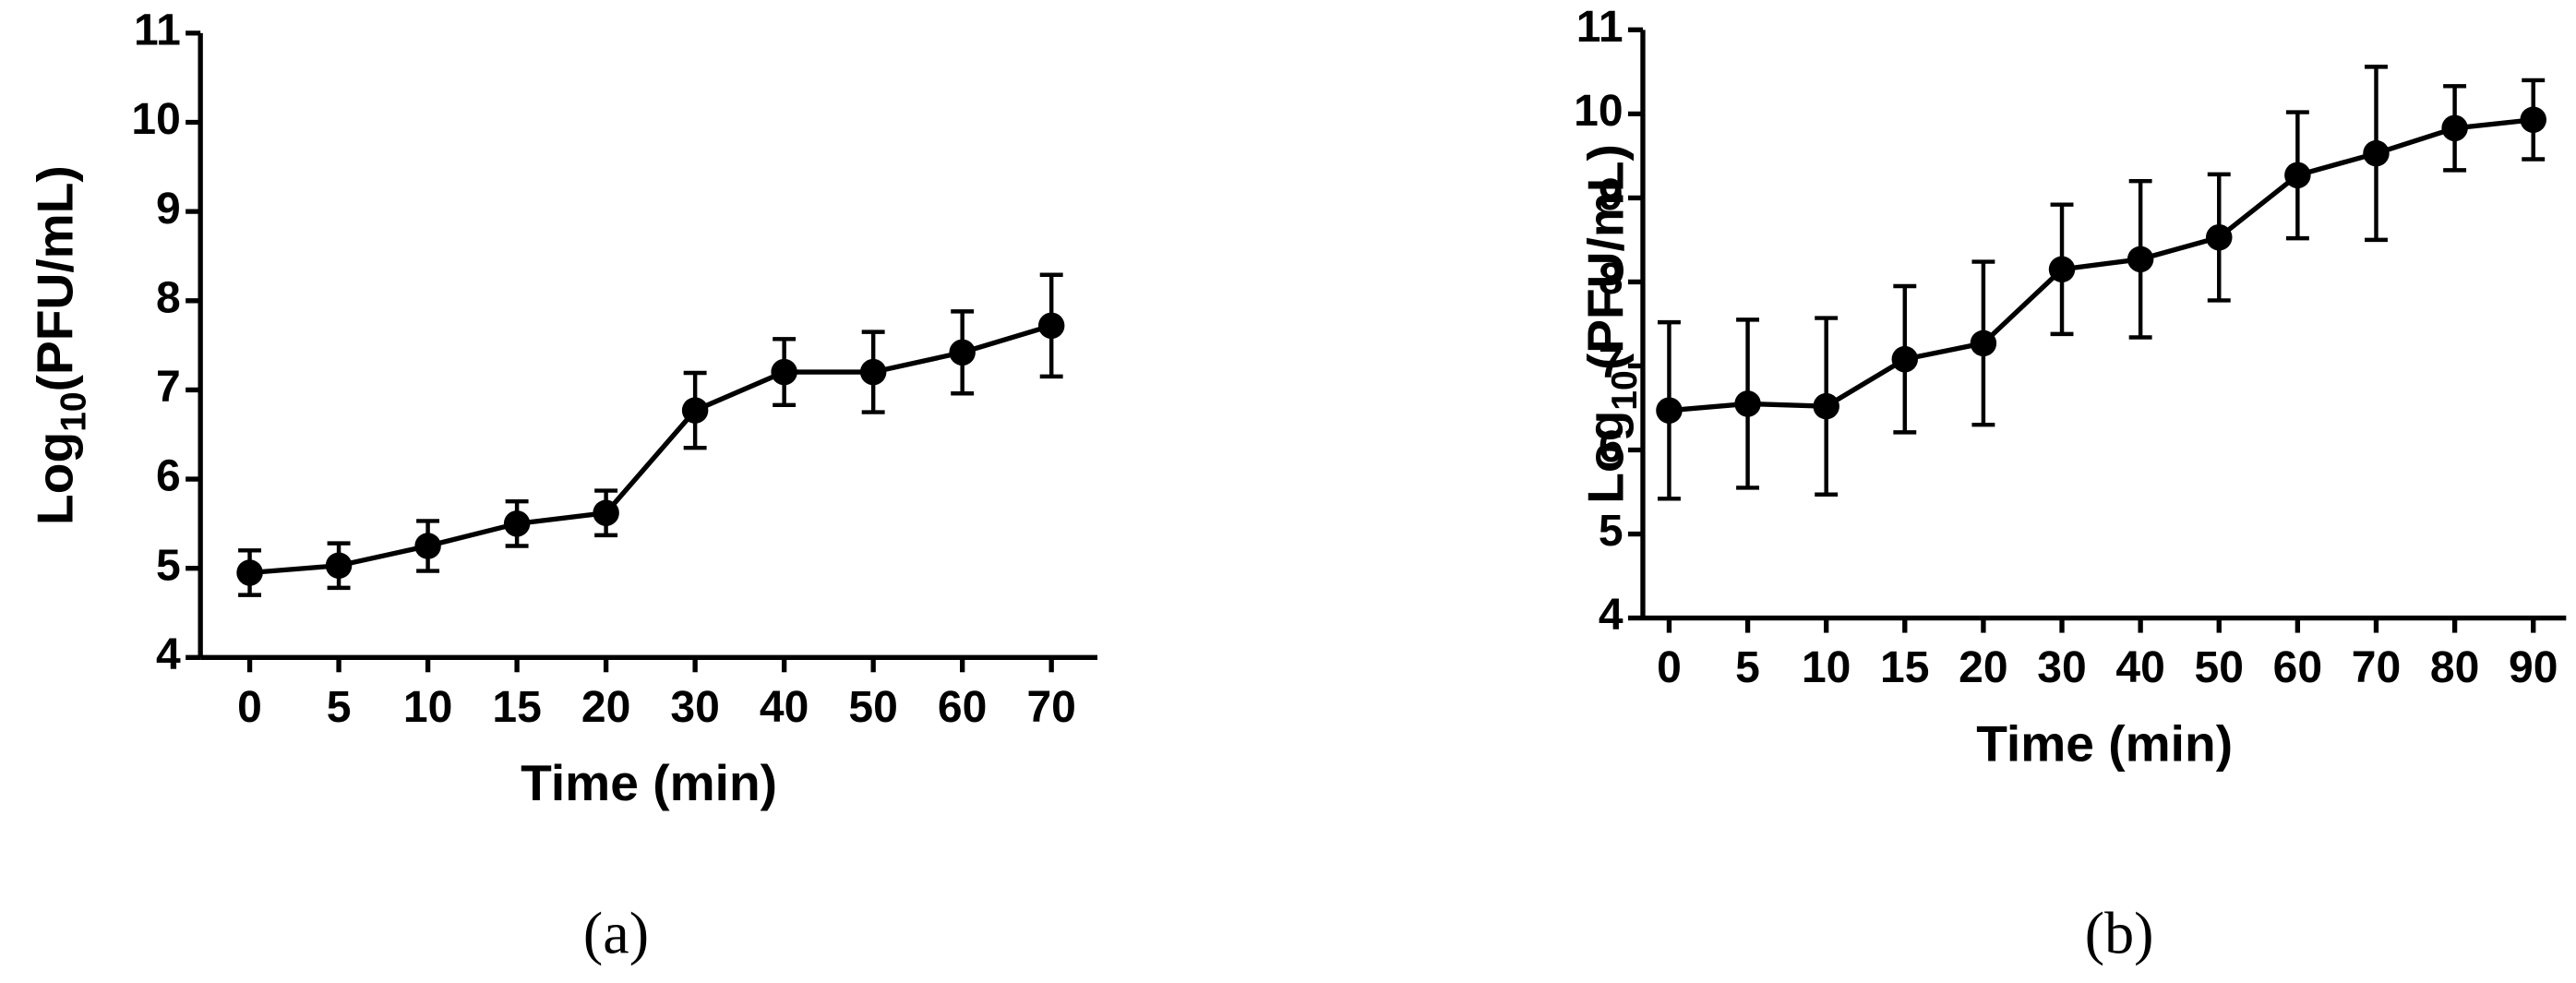 The height and width of the screenshot is (983, 2576). I want to click on x-tick-label: 80, so click(2455, 667).